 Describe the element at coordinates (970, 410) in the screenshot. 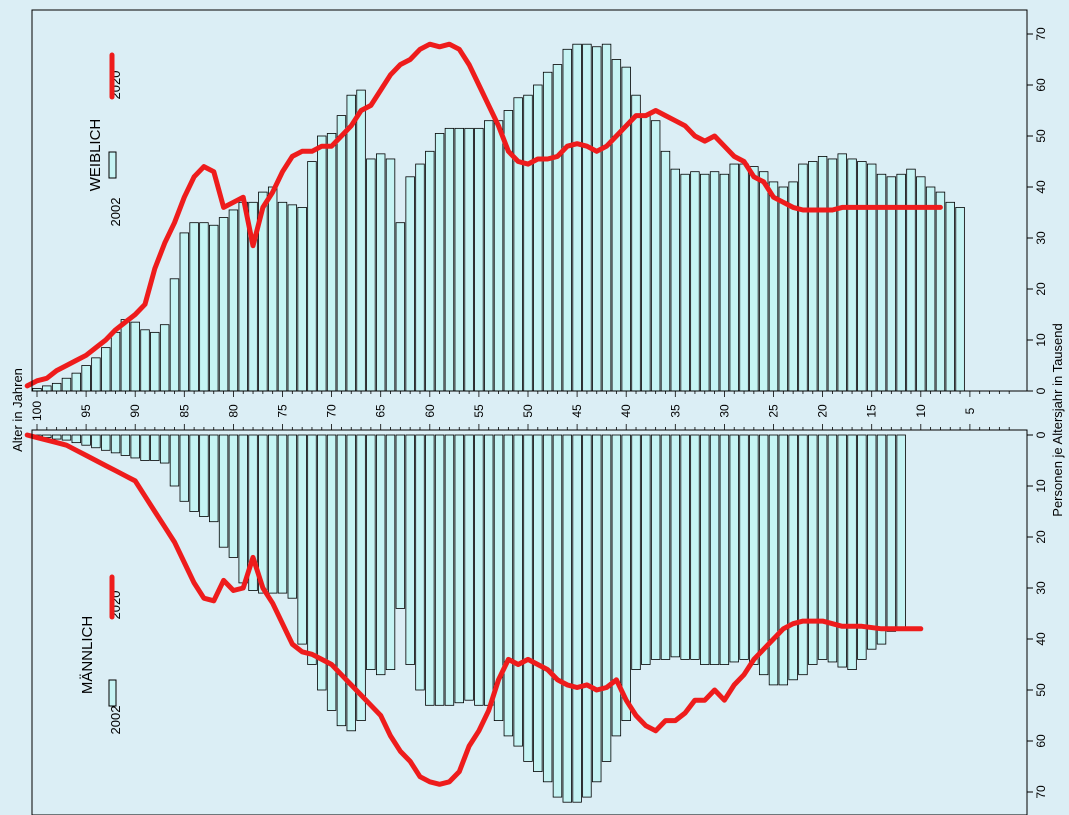

I see `age-tick-label-5: 5` at that location.